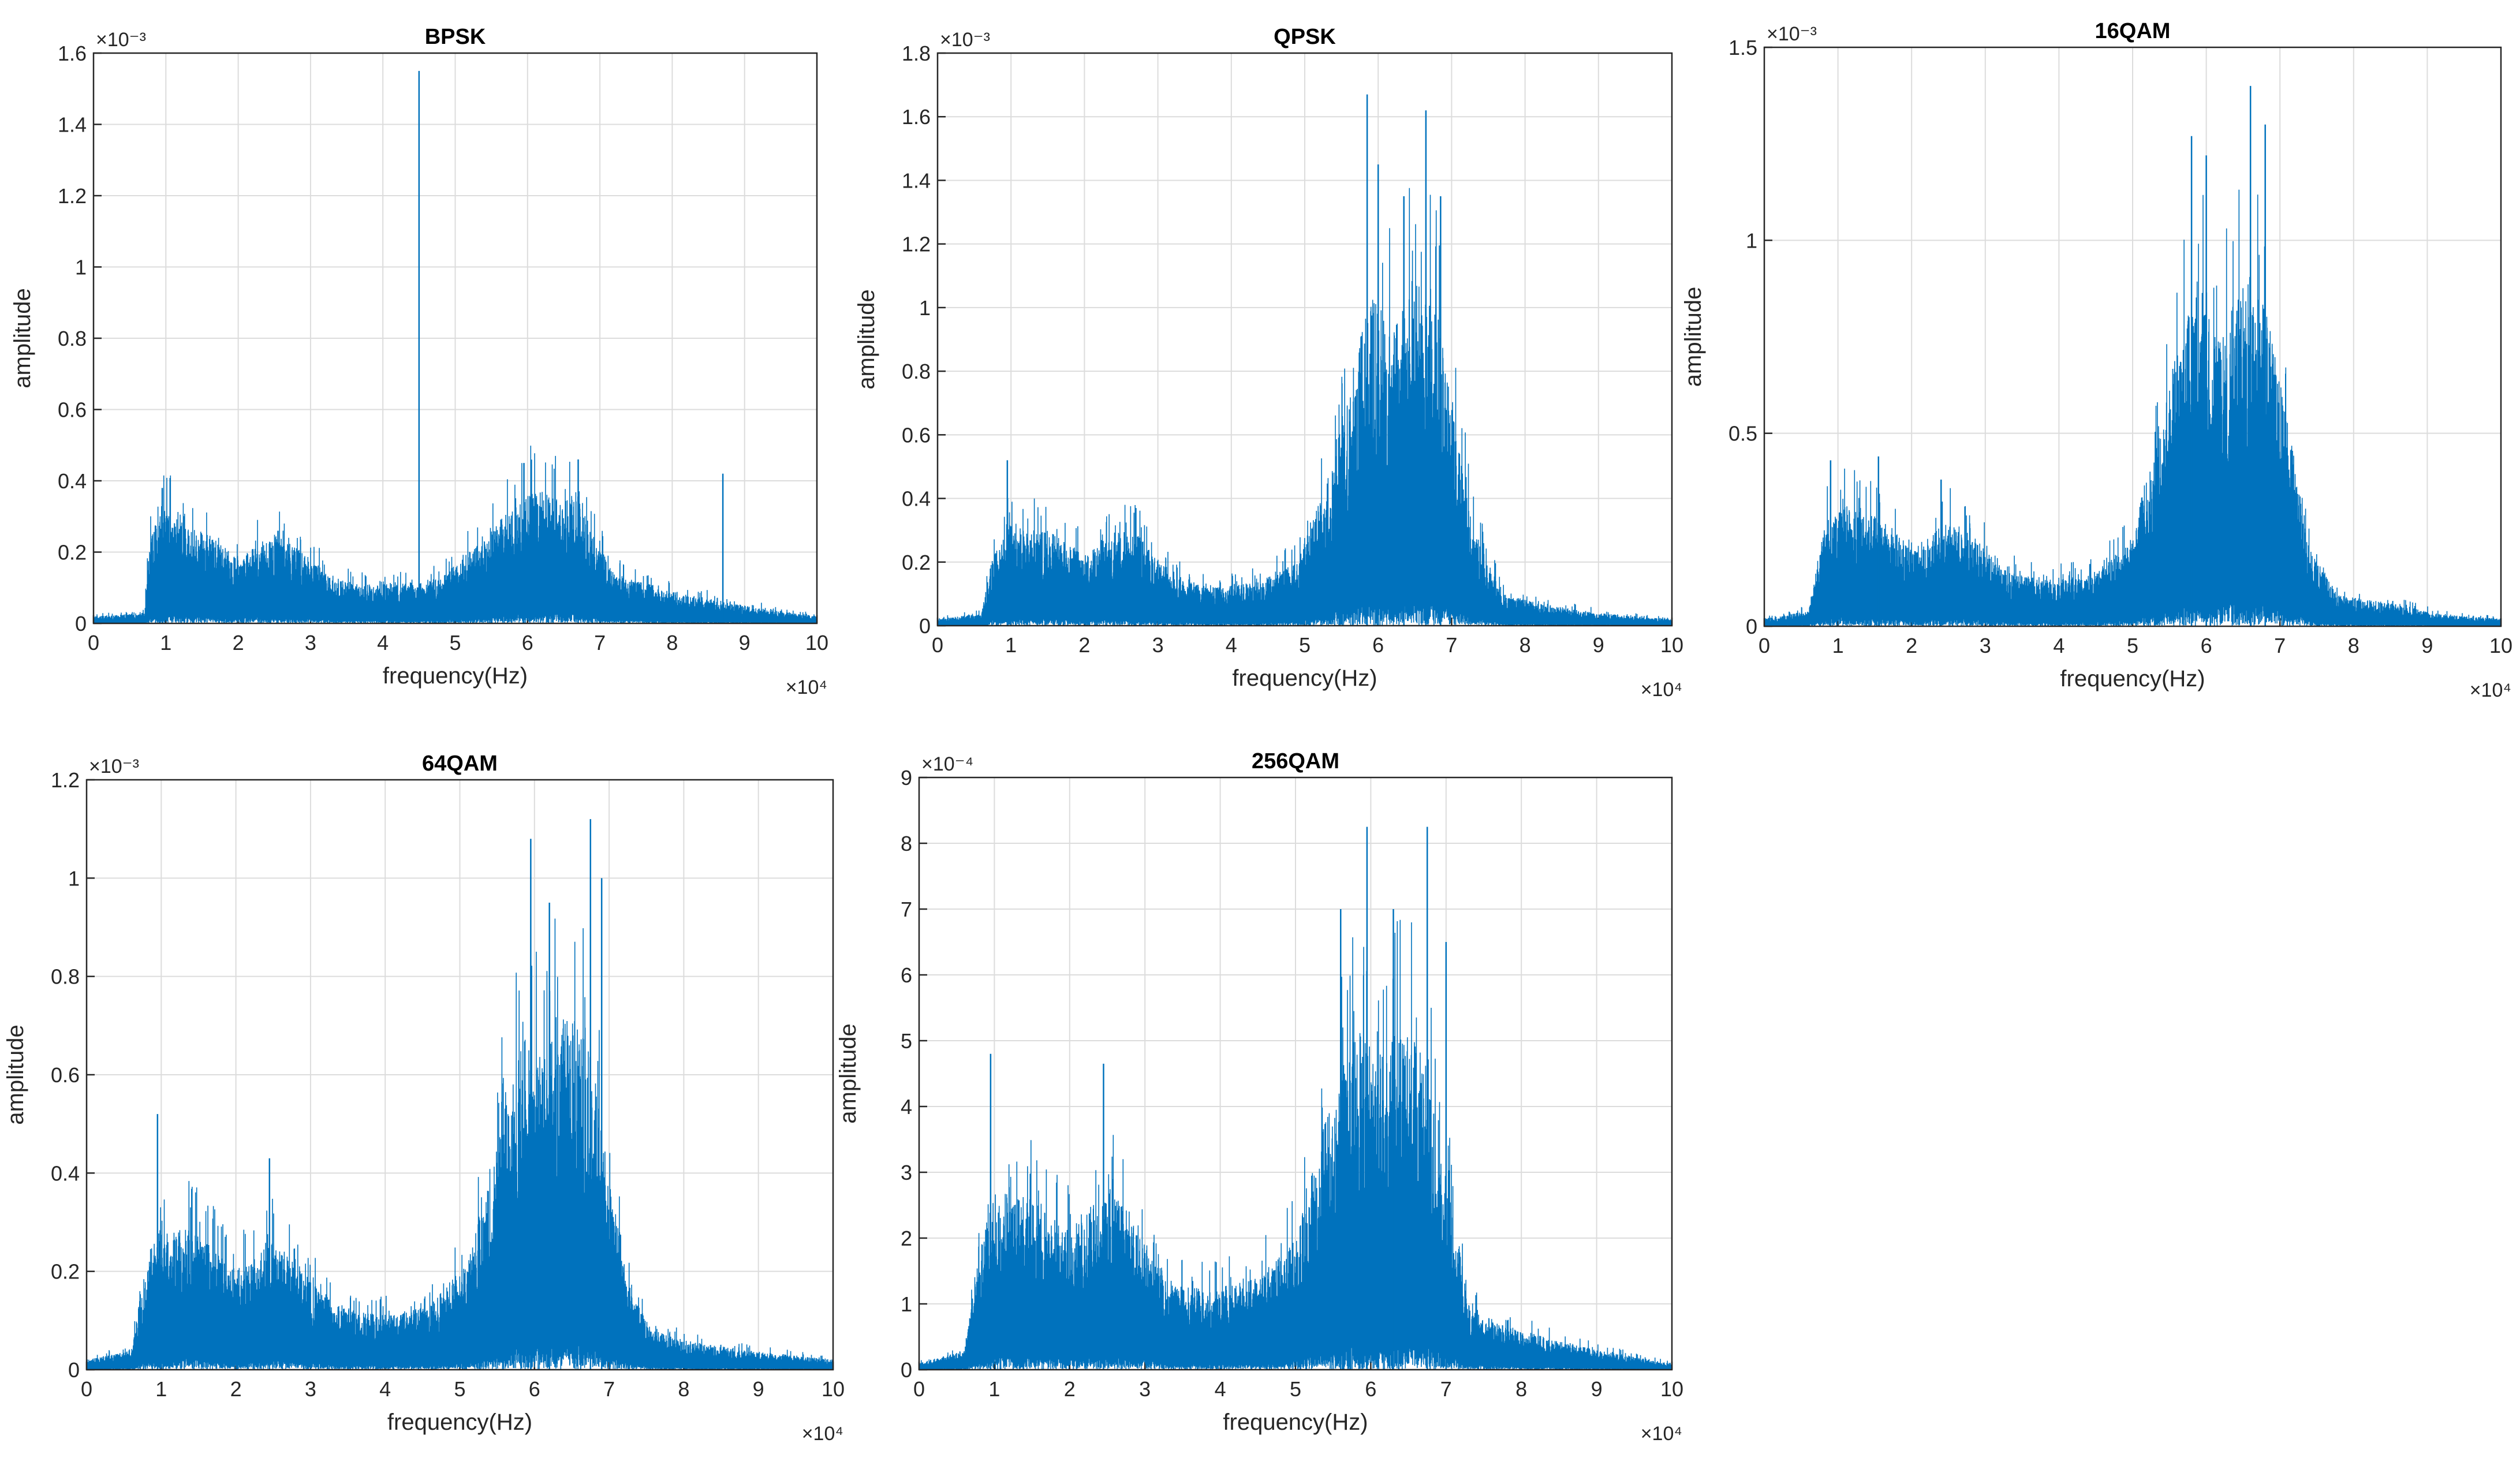 The width and height of the screenshot is (2520, 1458). I want to click on y-tick-label: 3, so click(906, 1172).